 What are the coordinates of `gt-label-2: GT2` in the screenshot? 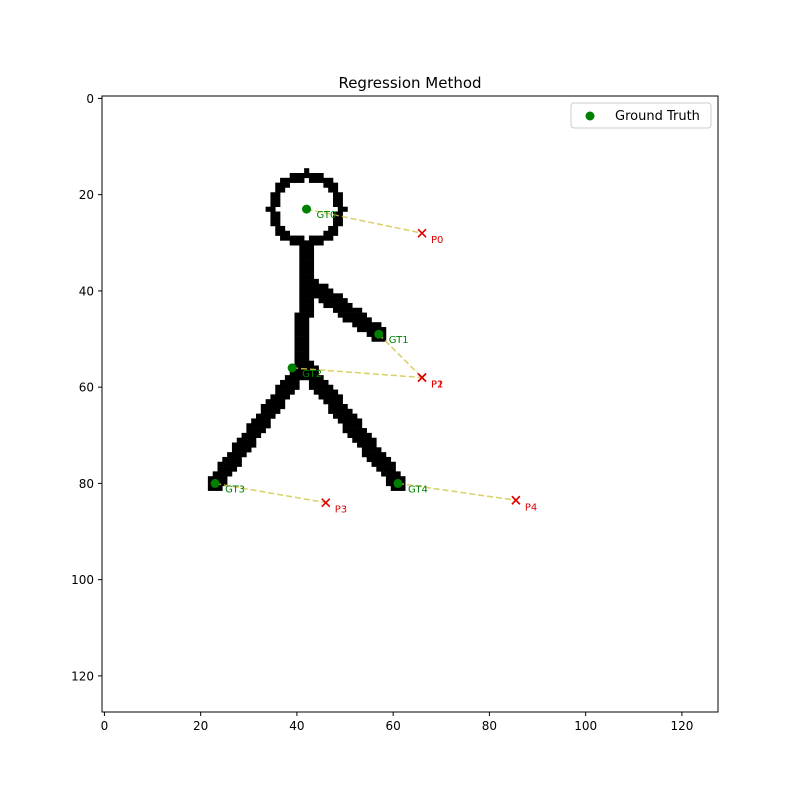 It's located at (312, 374).